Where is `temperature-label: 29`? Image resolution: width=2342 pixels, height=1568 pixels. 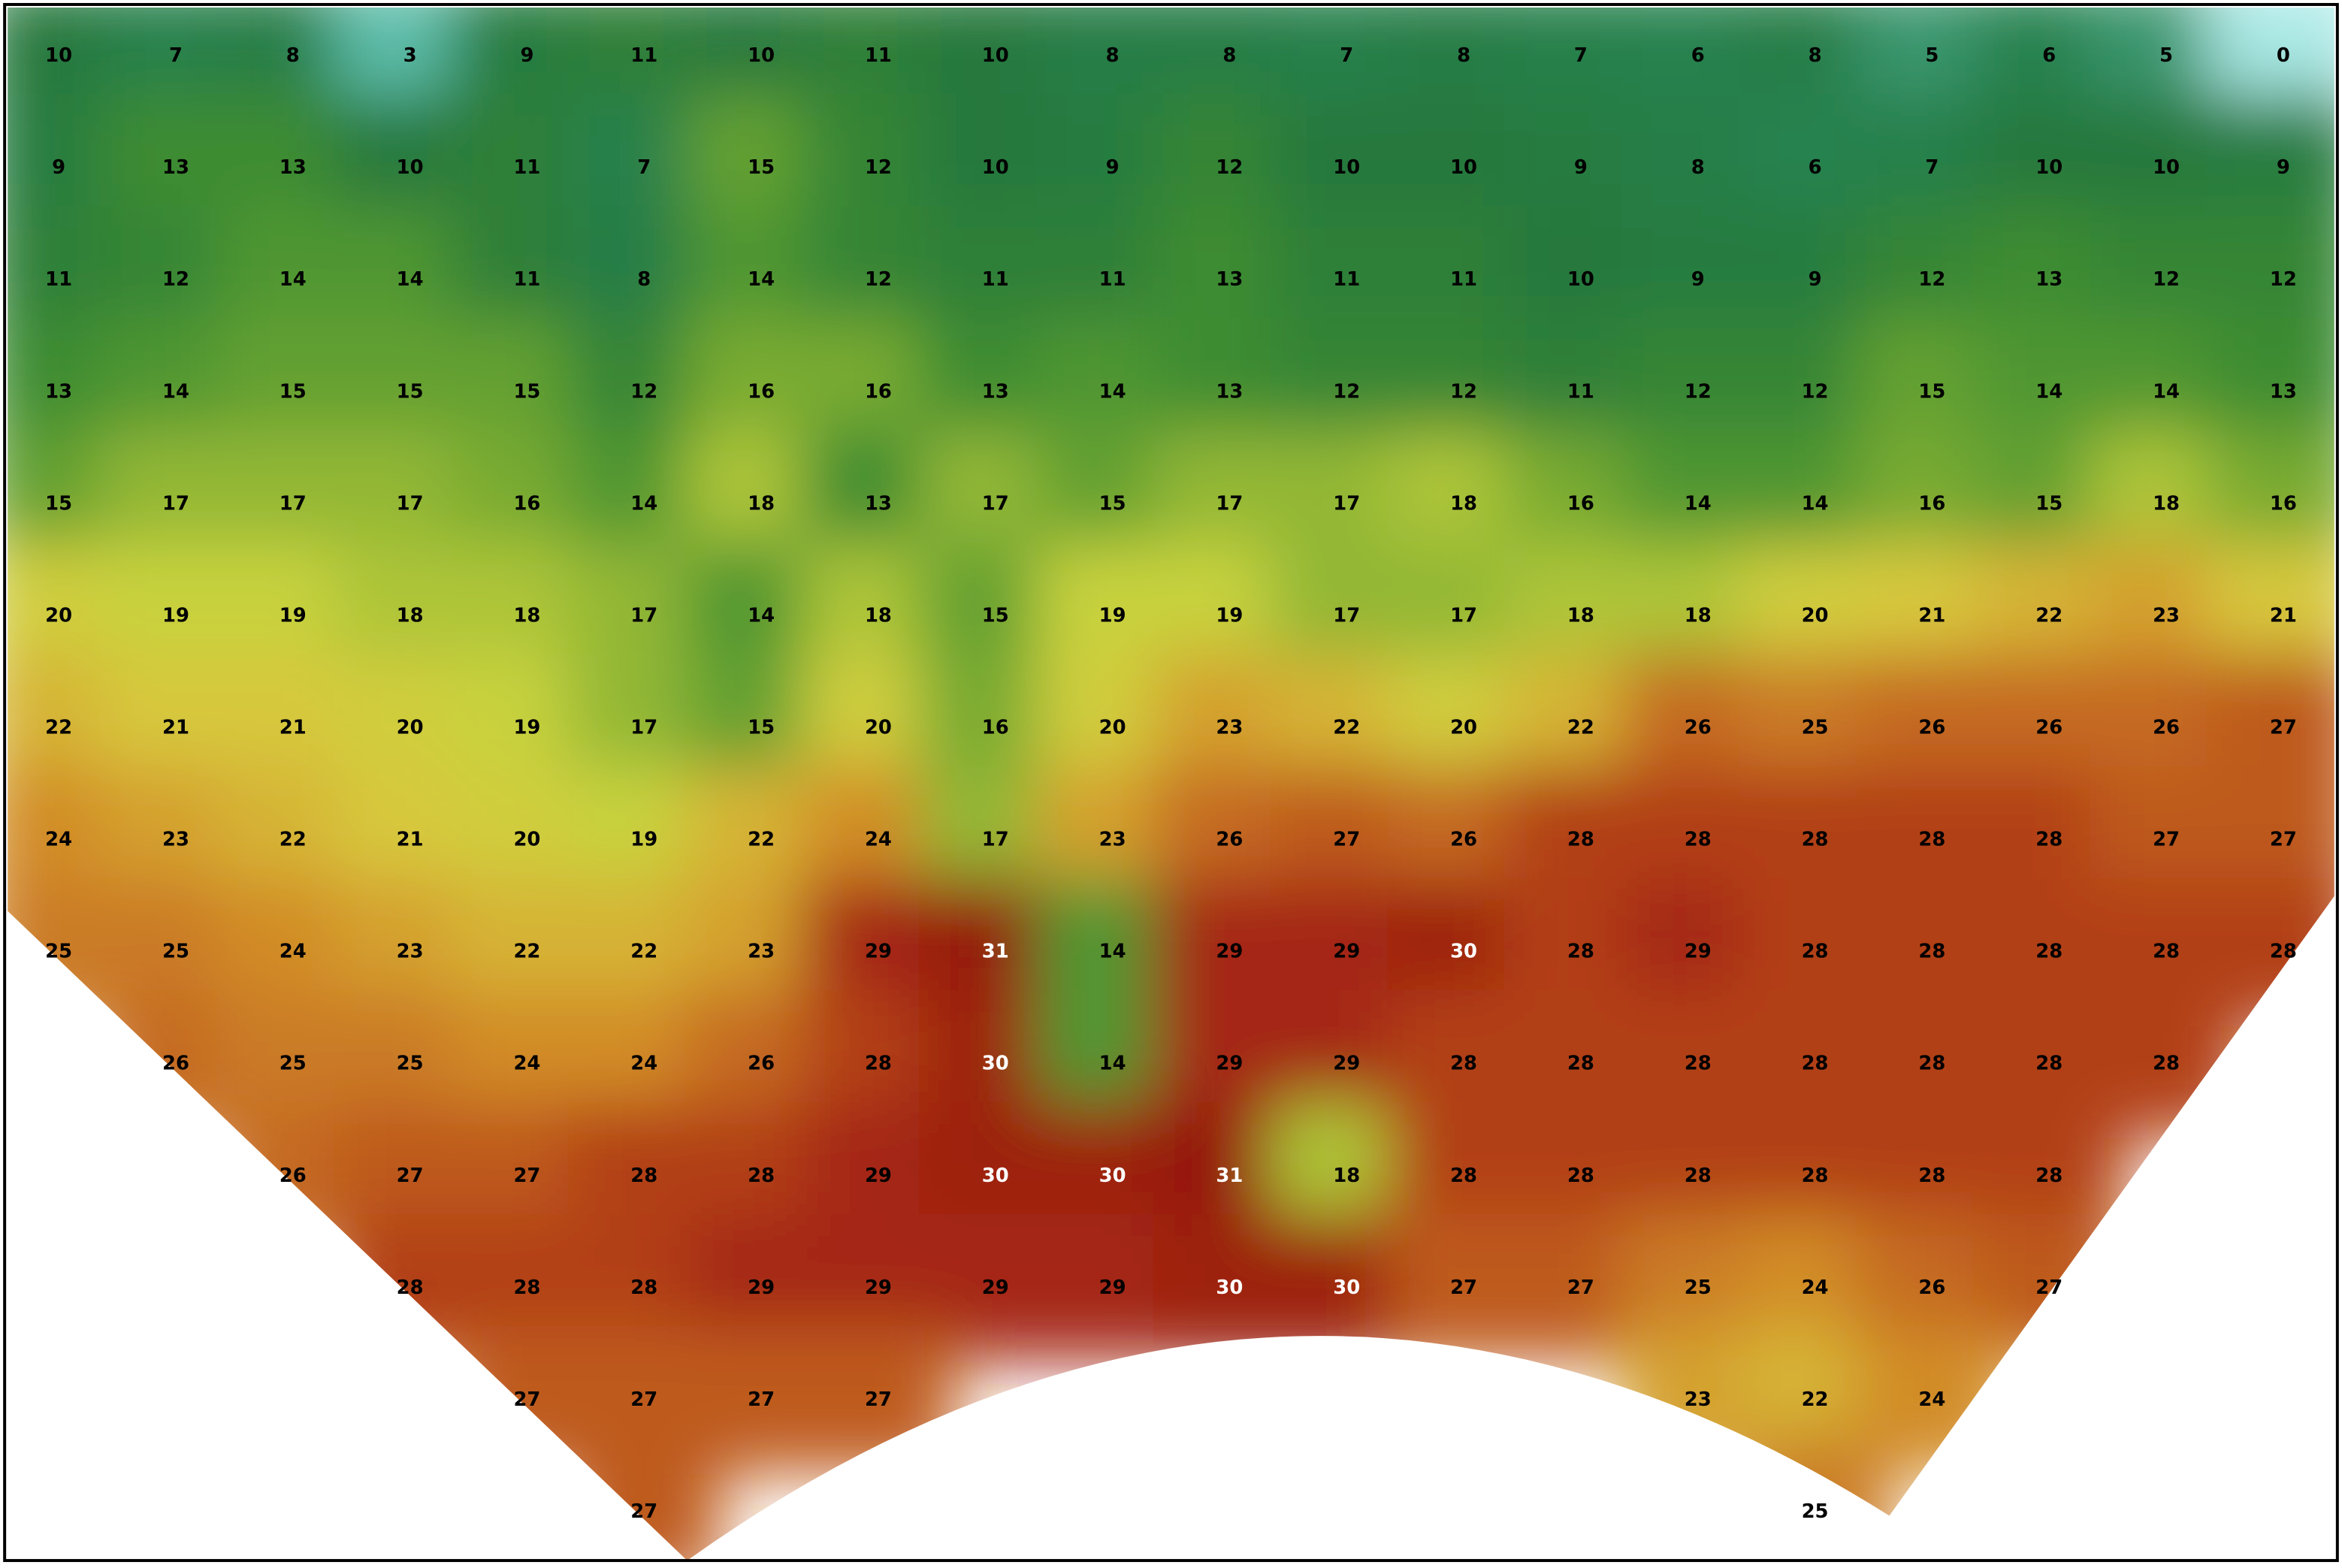 temperature-label: 29 is located at coordinates (878, 1176).